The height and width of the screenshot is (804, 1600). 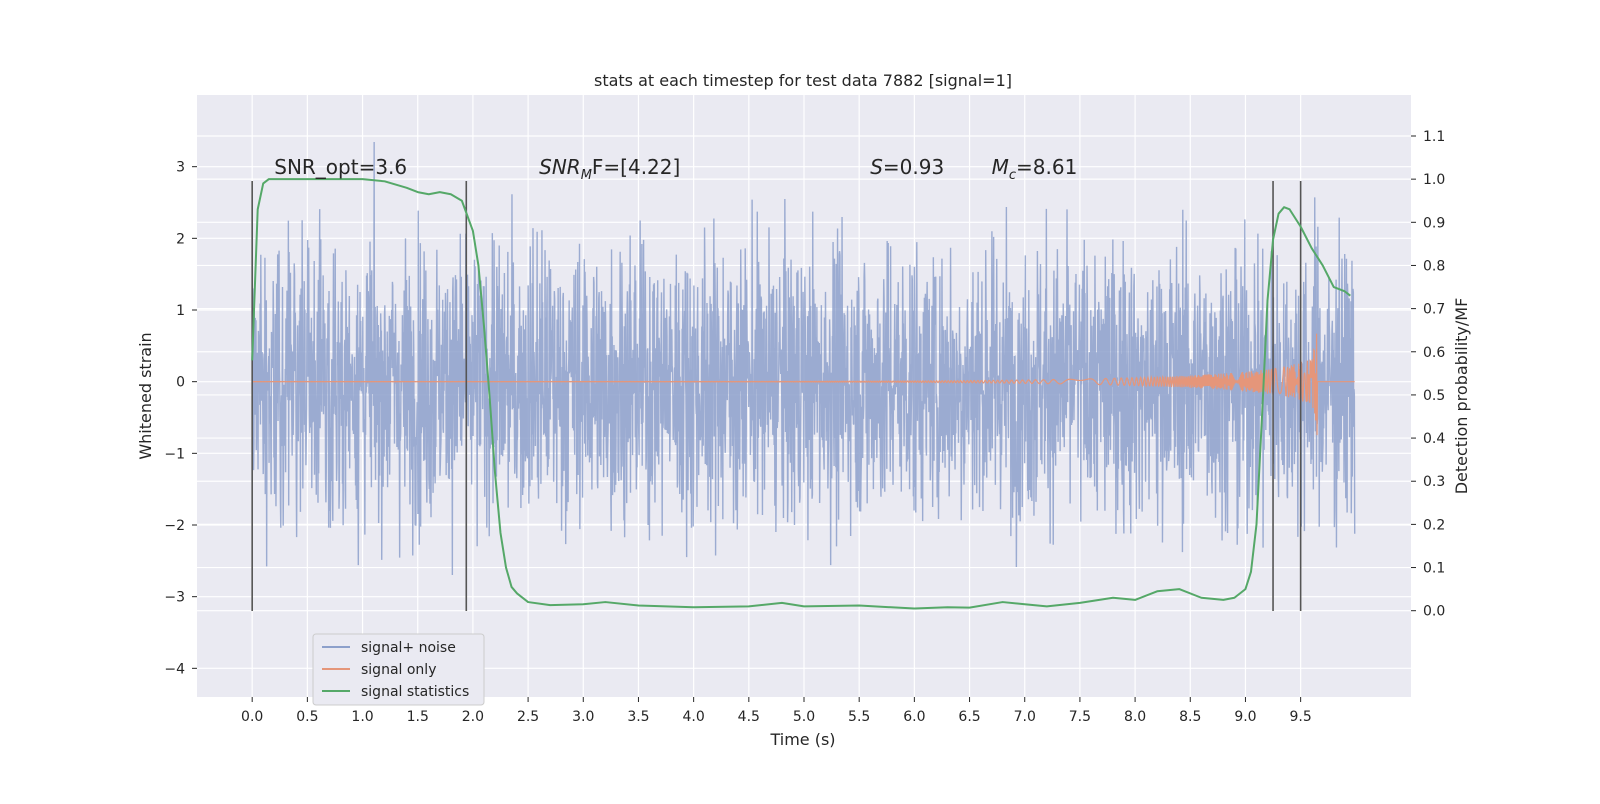 What do you see at coordinates (362, 717) in the screenshot?
I see `x-tick-label: 1.0` at bounding box center [362, 717].